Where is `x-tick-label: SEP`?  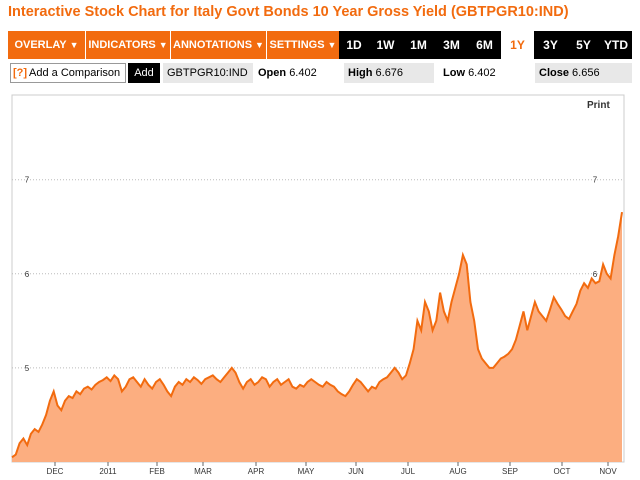 x-tick-label: SEP is located at coordinates (510, 471).